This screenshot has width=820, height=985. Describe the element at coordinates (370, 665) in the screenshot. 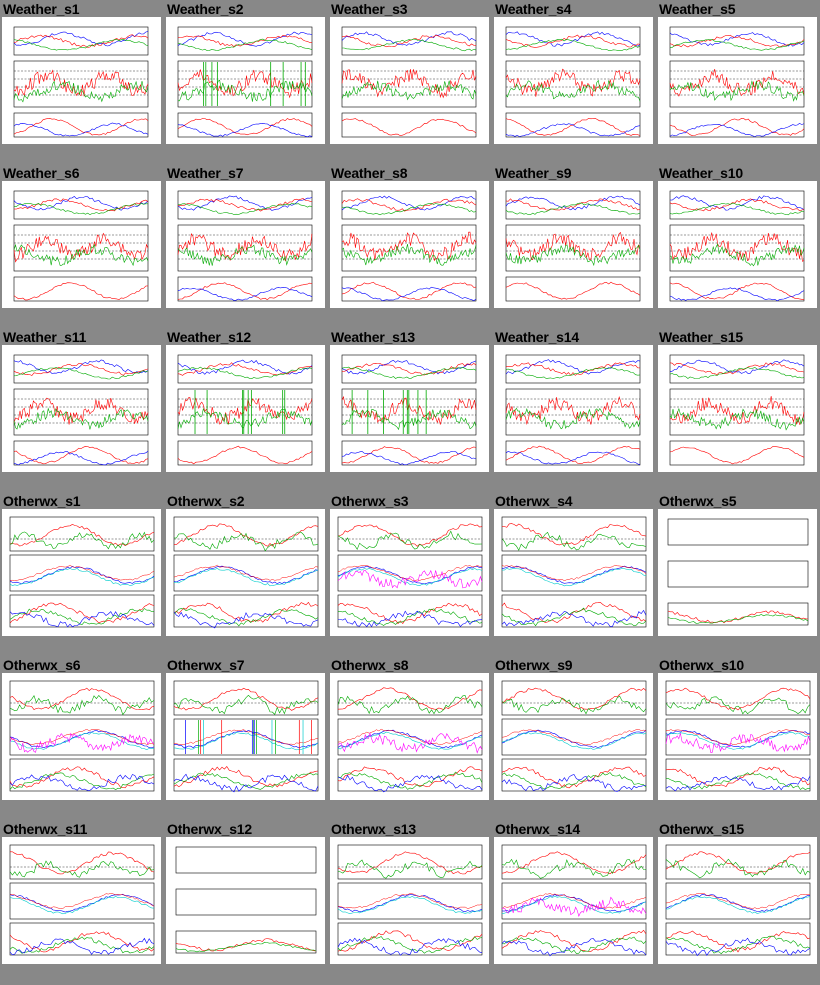

I see `thumbnail-title: Otherwx_s8` at that location.